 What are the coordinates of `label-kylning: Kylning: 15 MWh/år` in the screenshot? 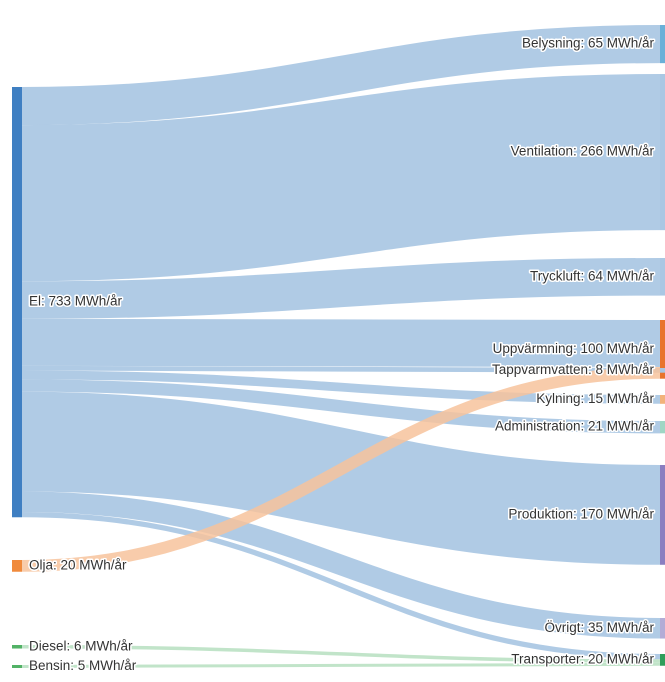 It's located at (595, 398).